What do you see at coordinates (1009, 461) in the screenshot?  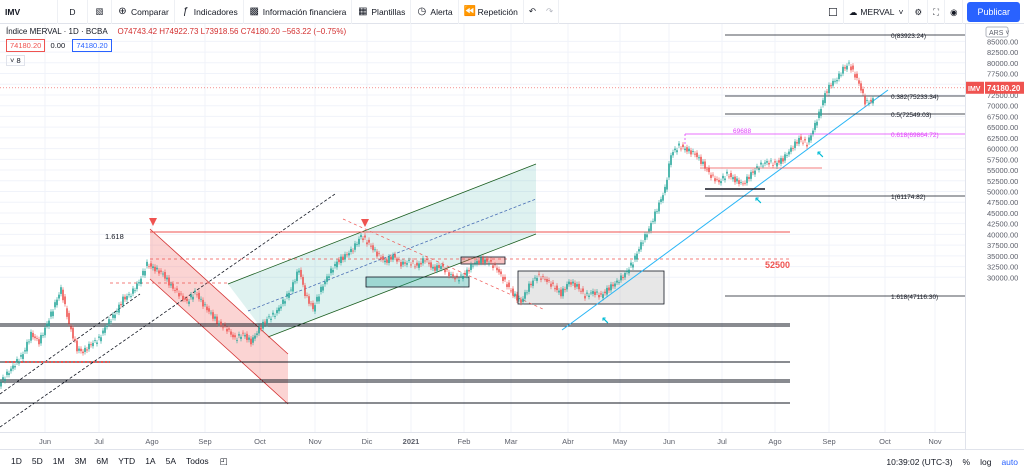 I see `auto-toggle: auto` at bounding box center [1009, 461].